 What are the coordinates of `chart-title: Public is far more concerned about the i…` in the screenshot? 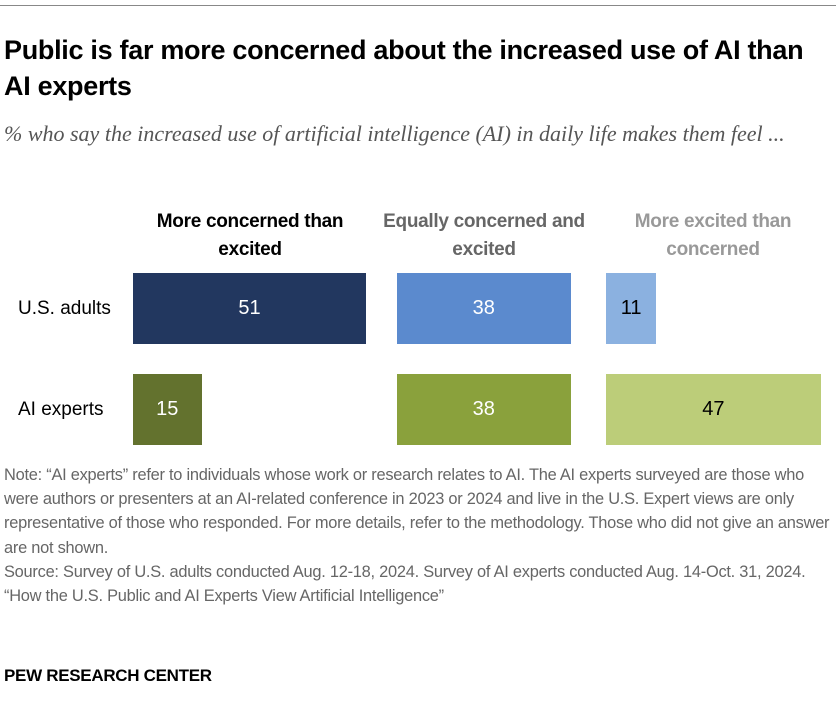 It's located at (404, 68).